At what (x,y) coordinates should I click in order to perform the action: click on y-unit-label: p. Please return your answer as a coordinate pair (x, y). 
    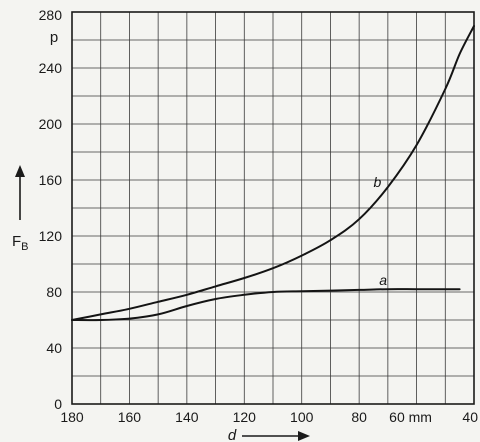
    Looking at the image, I should click on (54, 37).